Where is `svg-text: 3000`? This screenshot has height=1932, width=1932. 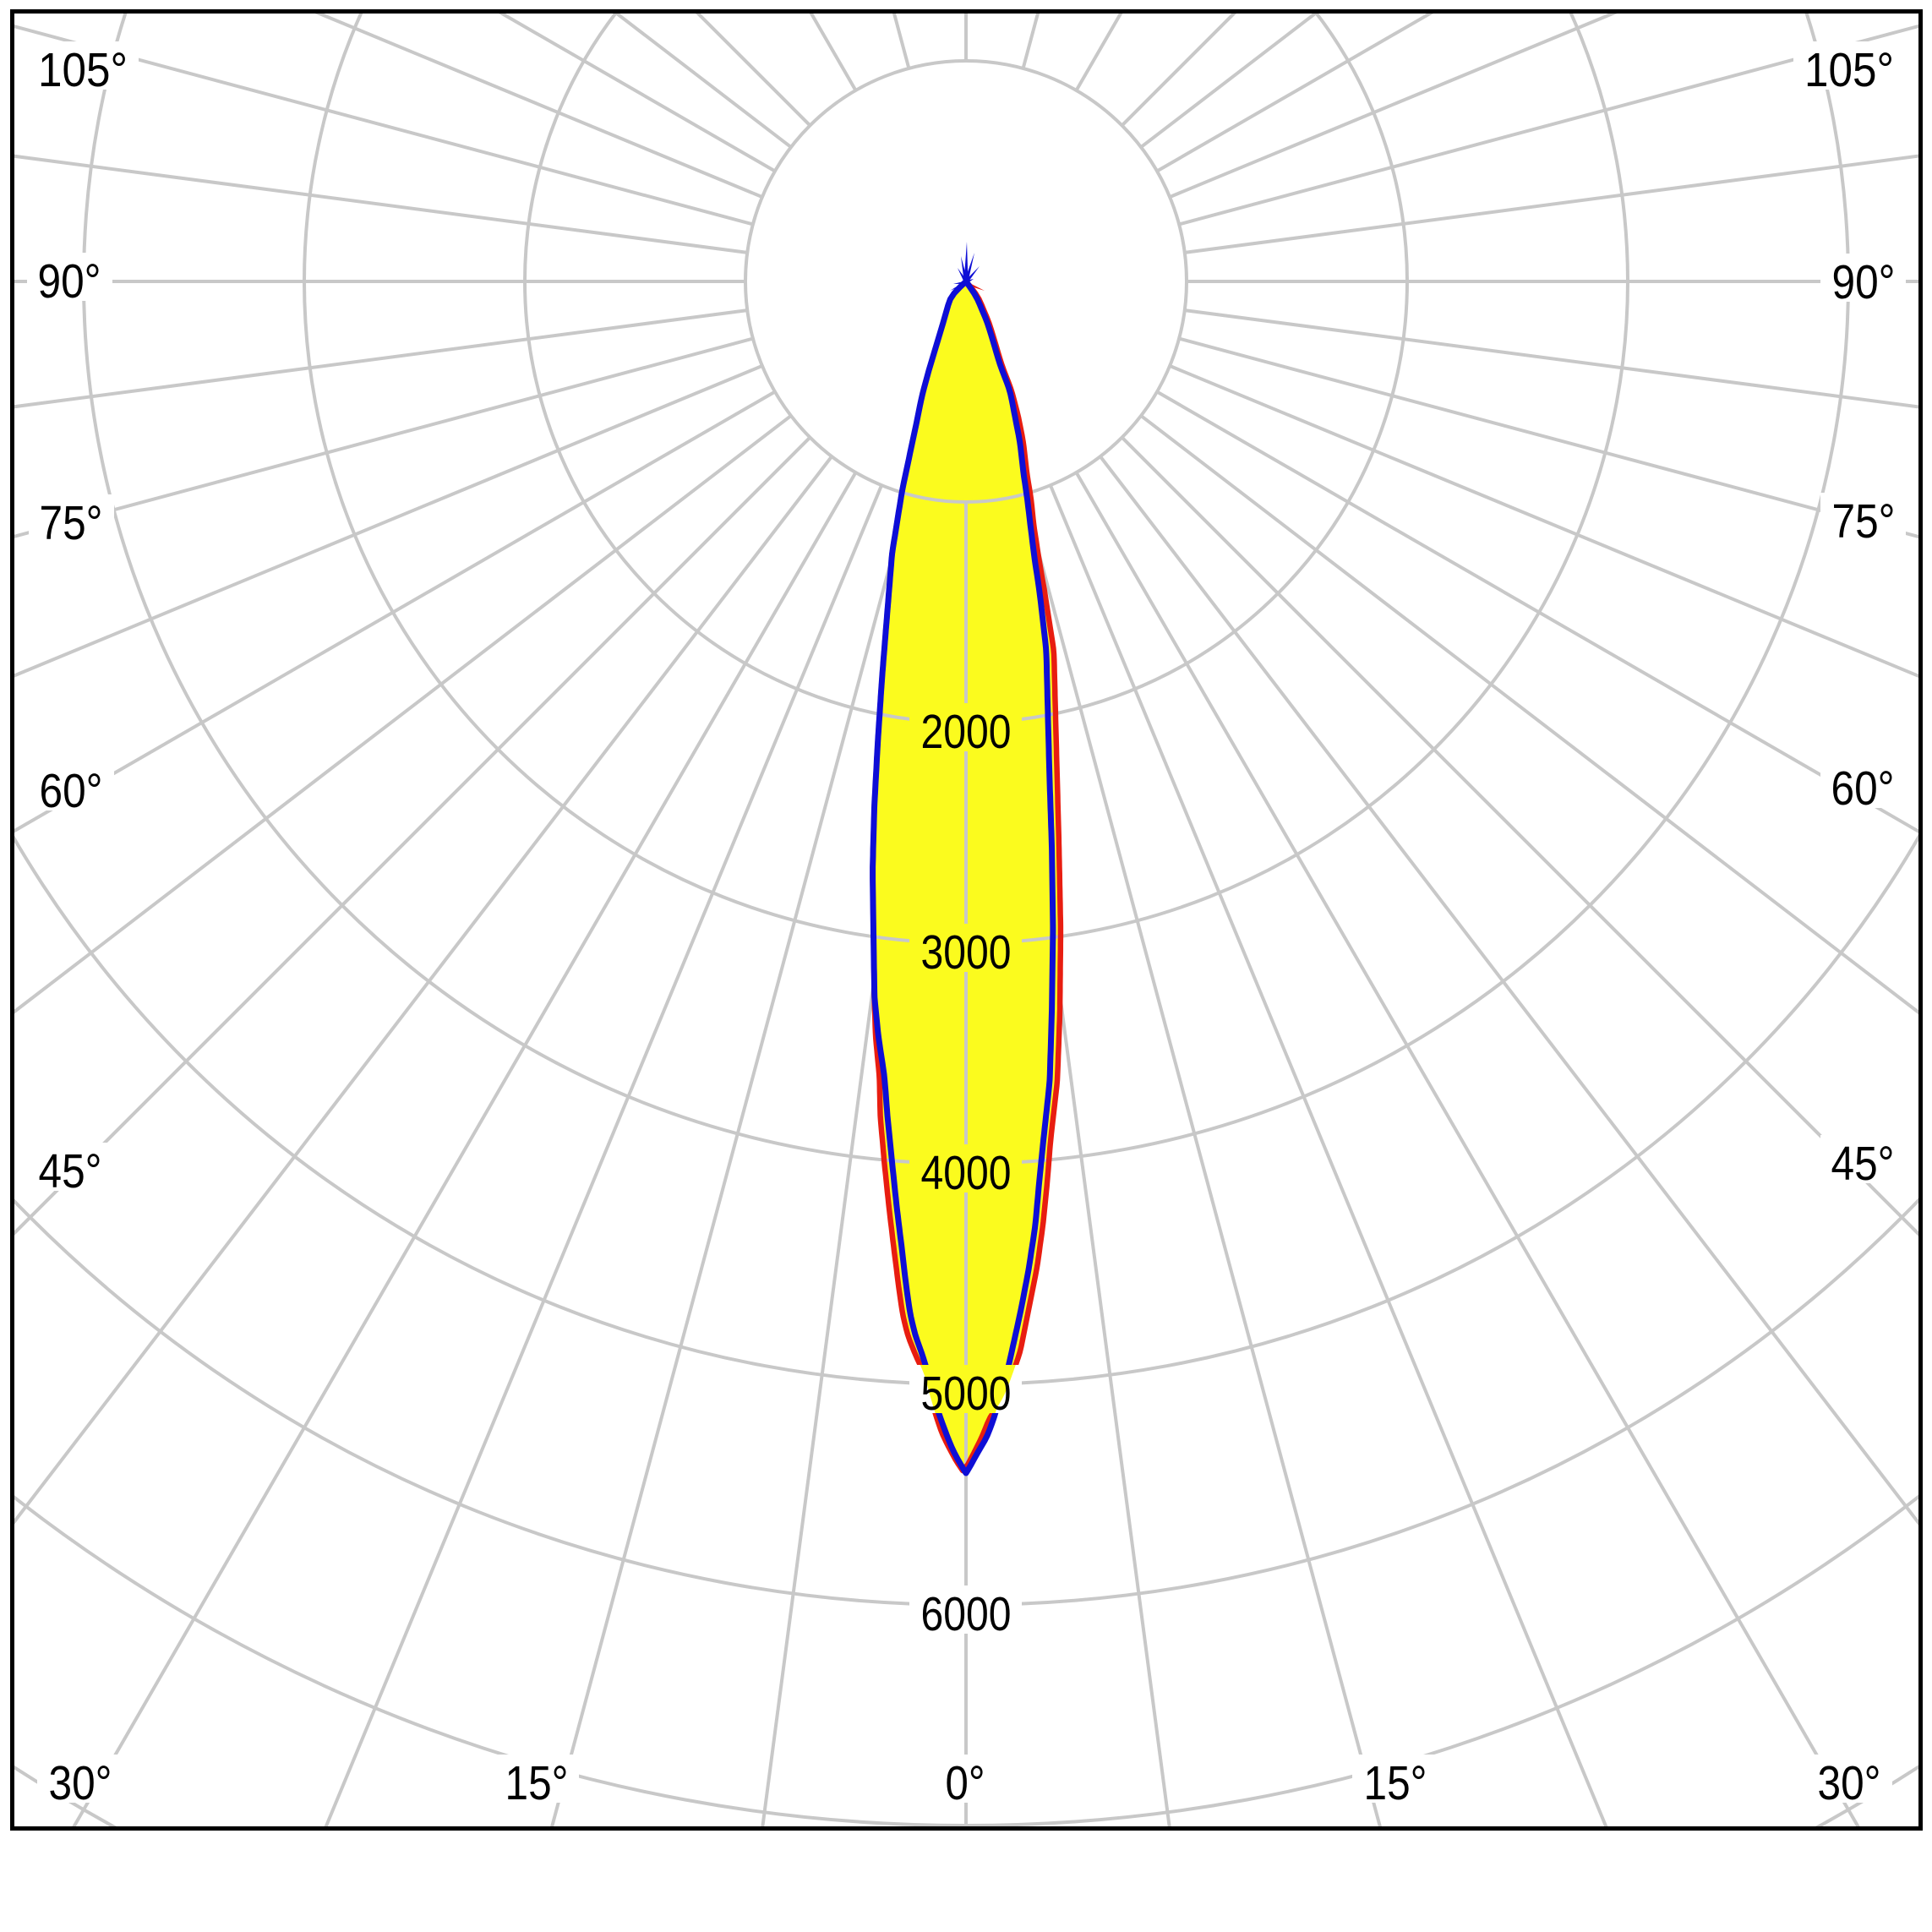
svg-text: 3000 is located at coordinates (966, 952).